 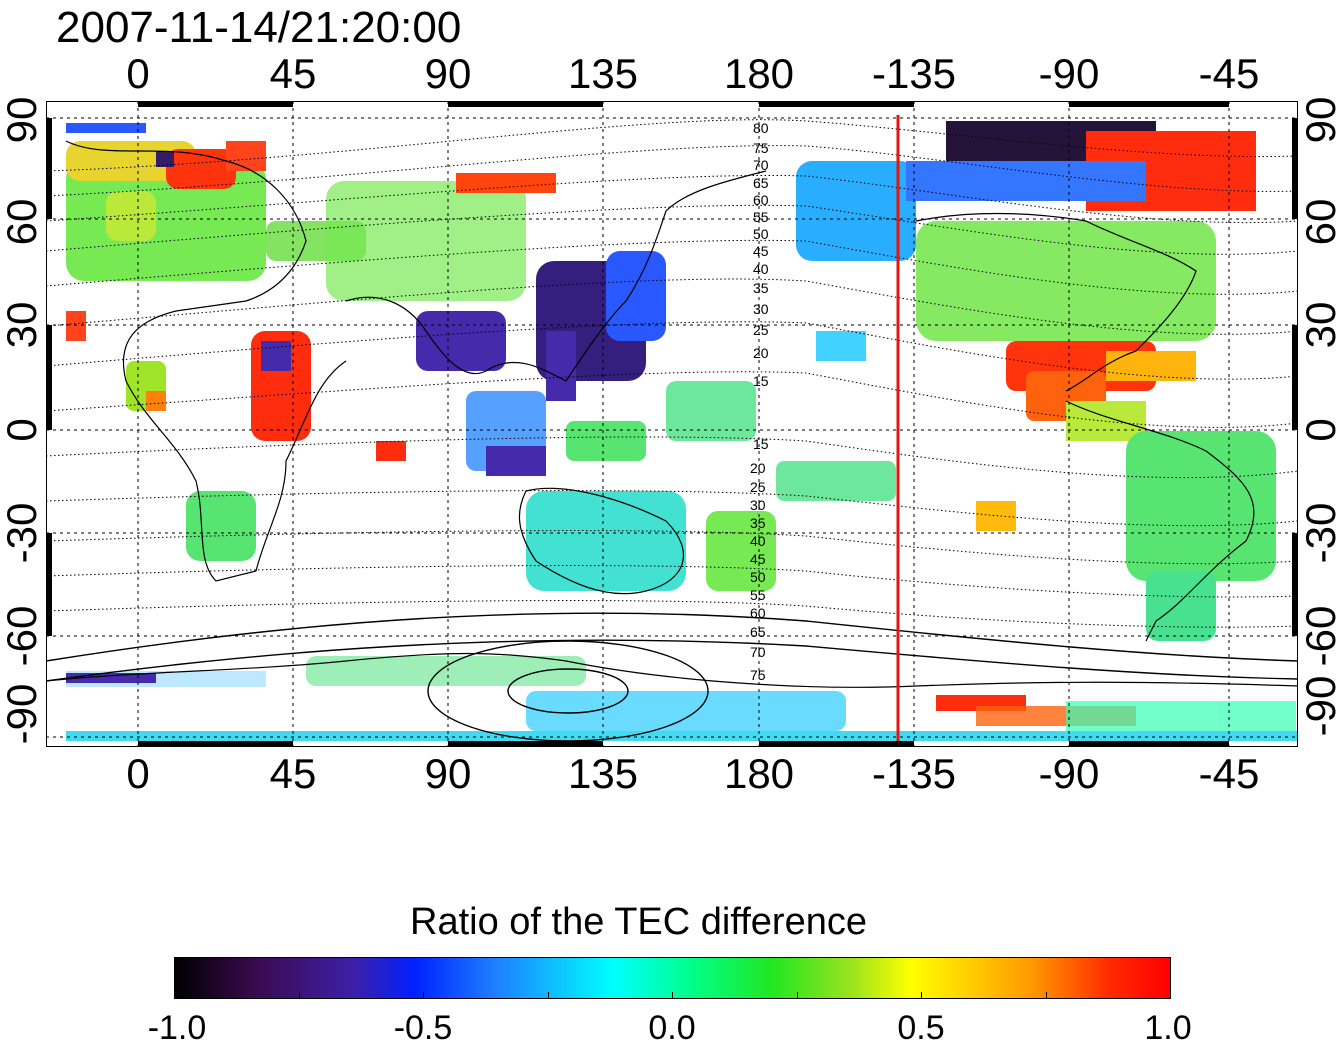 I want to click on maglat-label-south: 45, so click(x=758, y=559).